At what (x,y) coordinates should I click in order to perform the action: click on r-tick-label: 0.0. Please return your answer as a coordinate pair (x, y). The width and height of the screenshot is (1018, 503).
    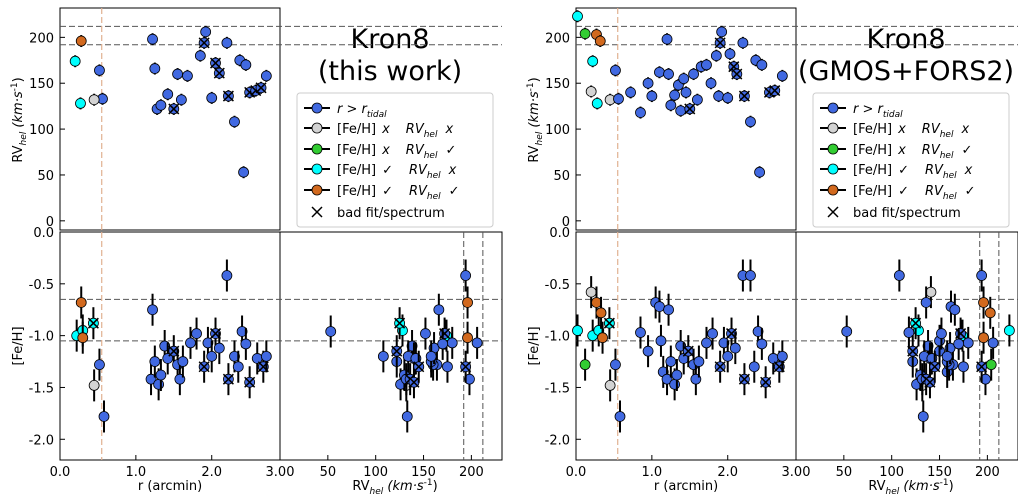
    Looking at the image, I should click on (60, 472).